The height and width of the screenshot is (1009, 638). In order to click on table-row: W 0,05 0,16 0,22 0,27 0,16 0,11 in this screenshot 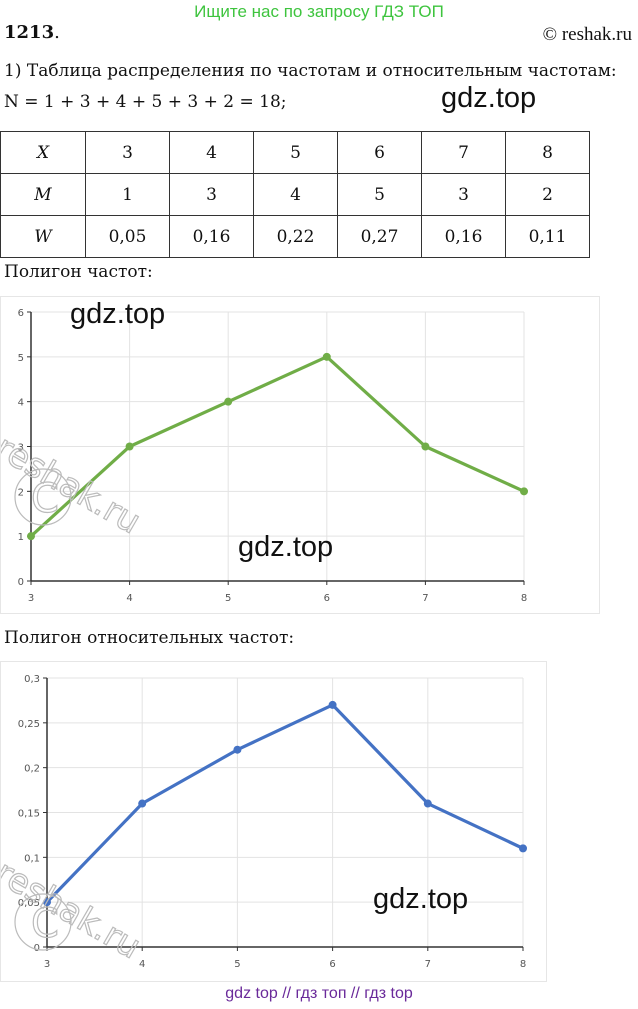, I will do `click(295, 236)`.